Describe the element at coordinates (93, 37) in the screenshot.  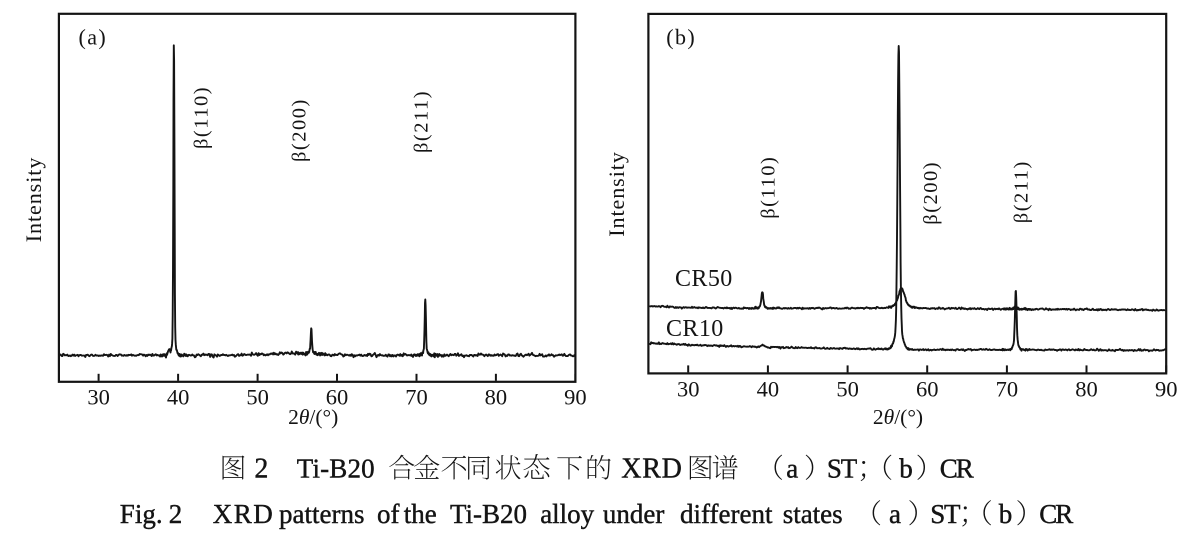
I see `svg-text: (a)` at that location.